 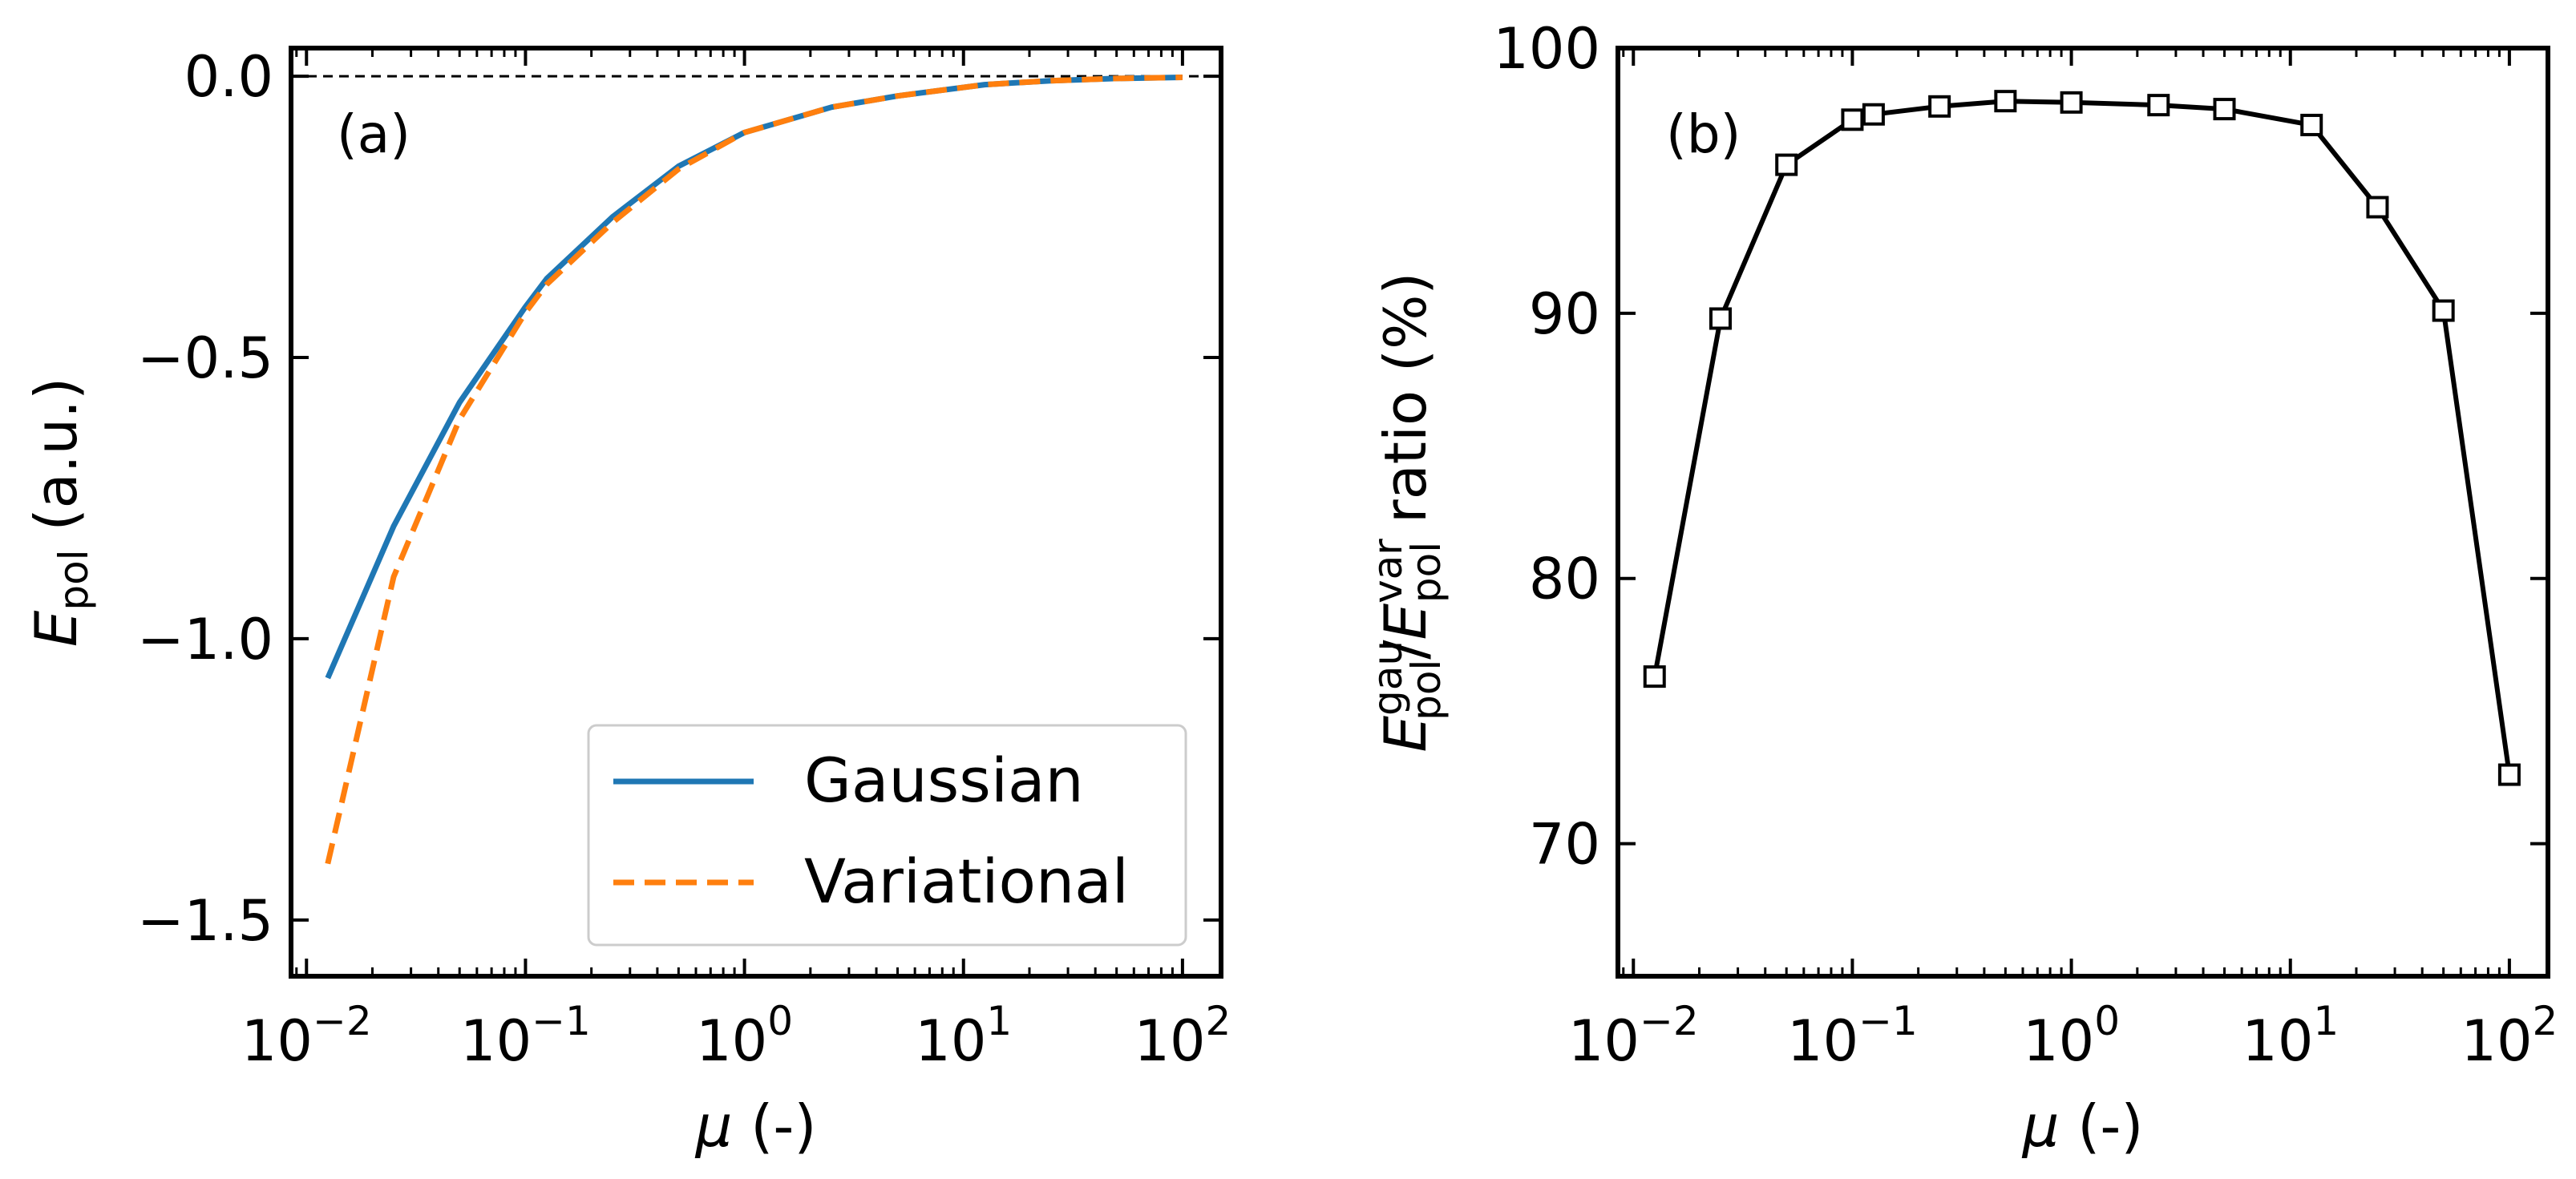 What do you see at coordinates (205, 639) in the screenshot?
I see `y-tick-label: −1.0` at bounding box center [205, 639].